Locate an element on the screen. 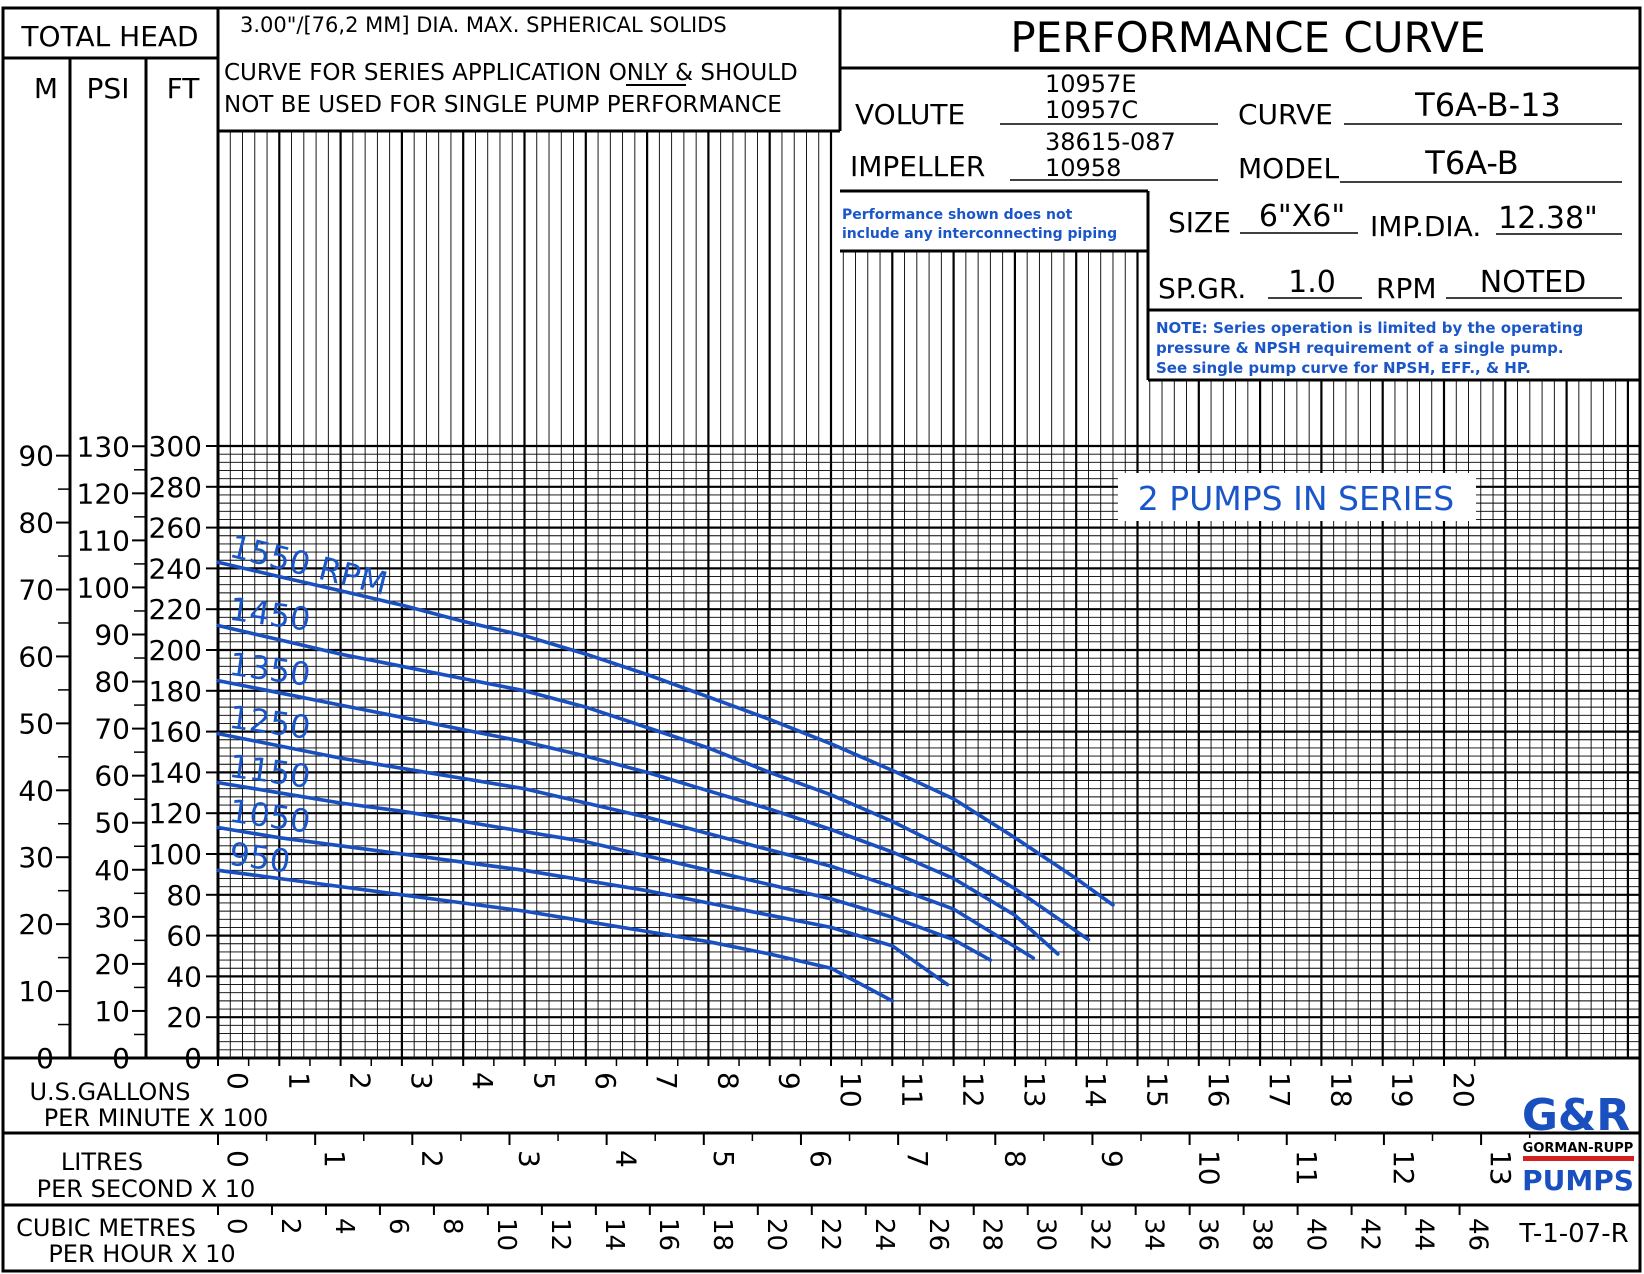 This screenshot has height=1274, width=1644. cmh-tick-label: 16 is located at coordinates (668, 1234).